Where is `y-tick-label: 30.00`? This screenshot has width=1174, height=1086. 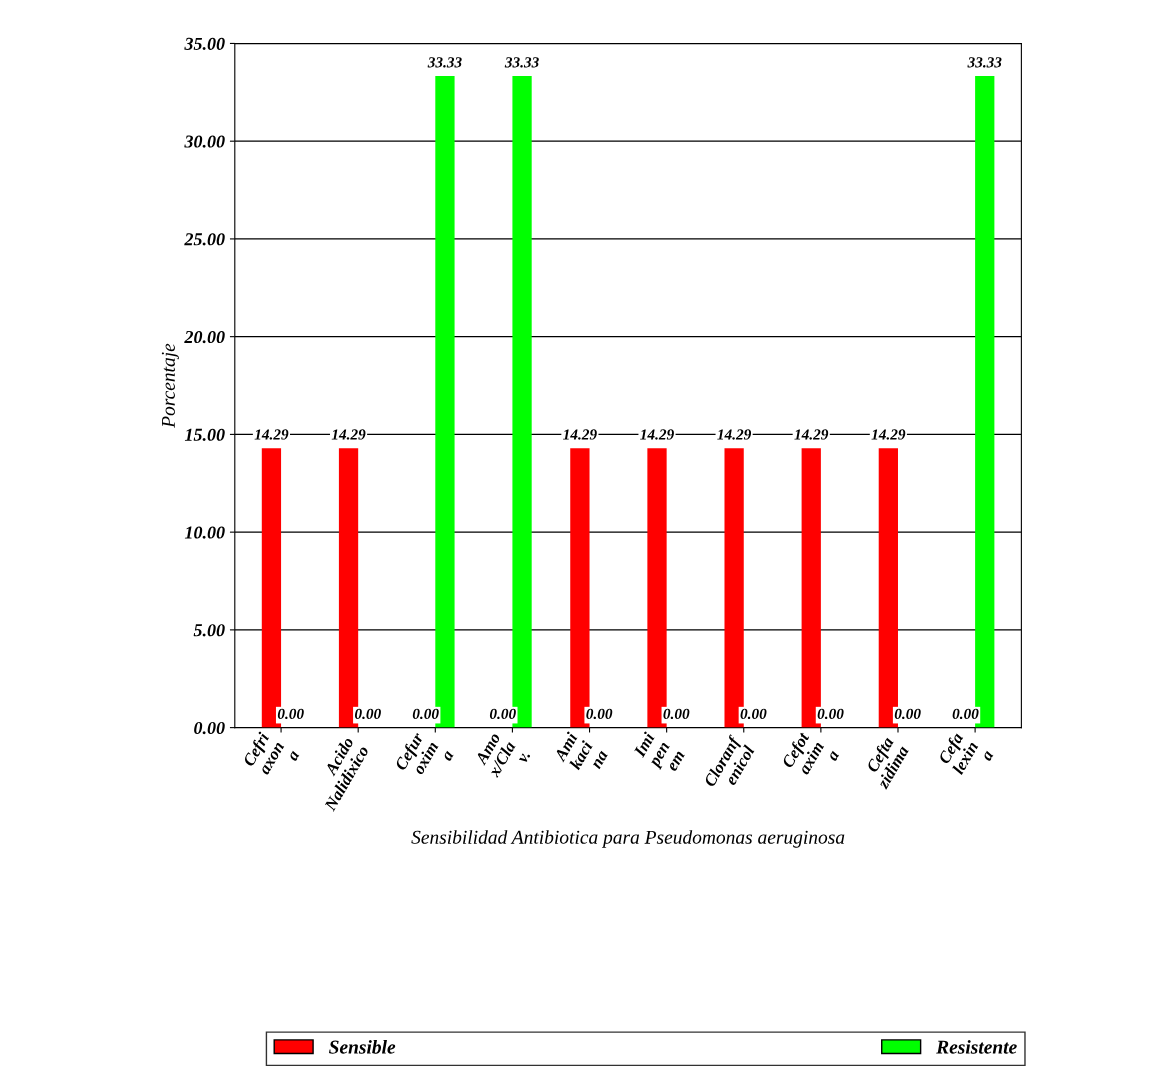
y-tick-label: 30.00 is located at coordinates (204, 141).